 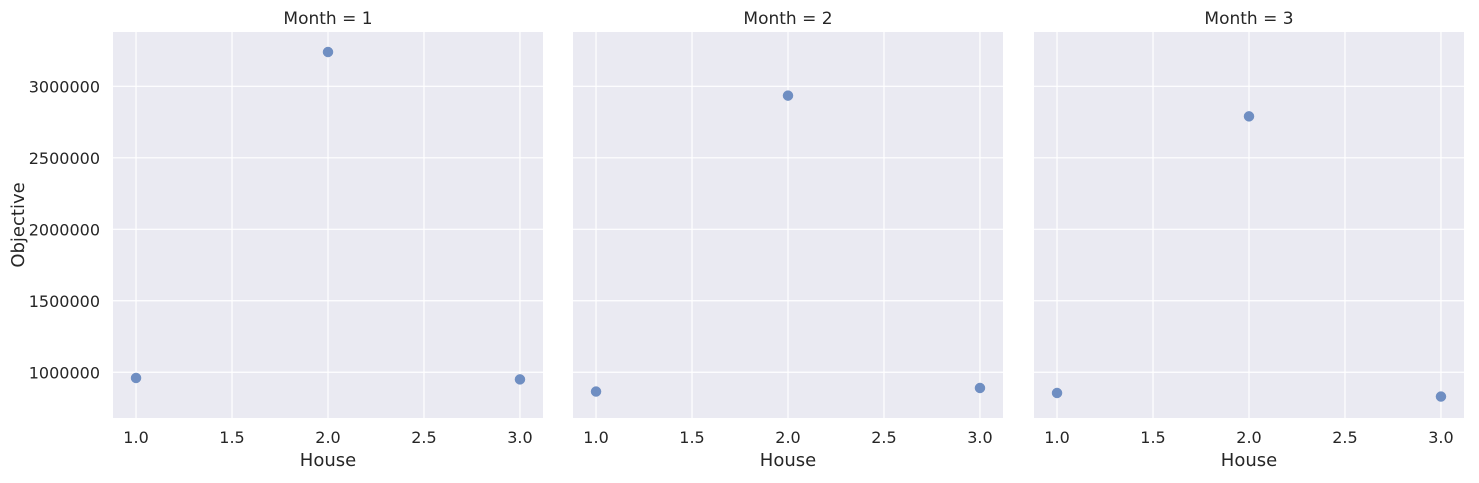 What do you see at coordinates (64, 301) in the screenshot?
I see `y-tick-label: 1500000` at bounding box center [64, 301].